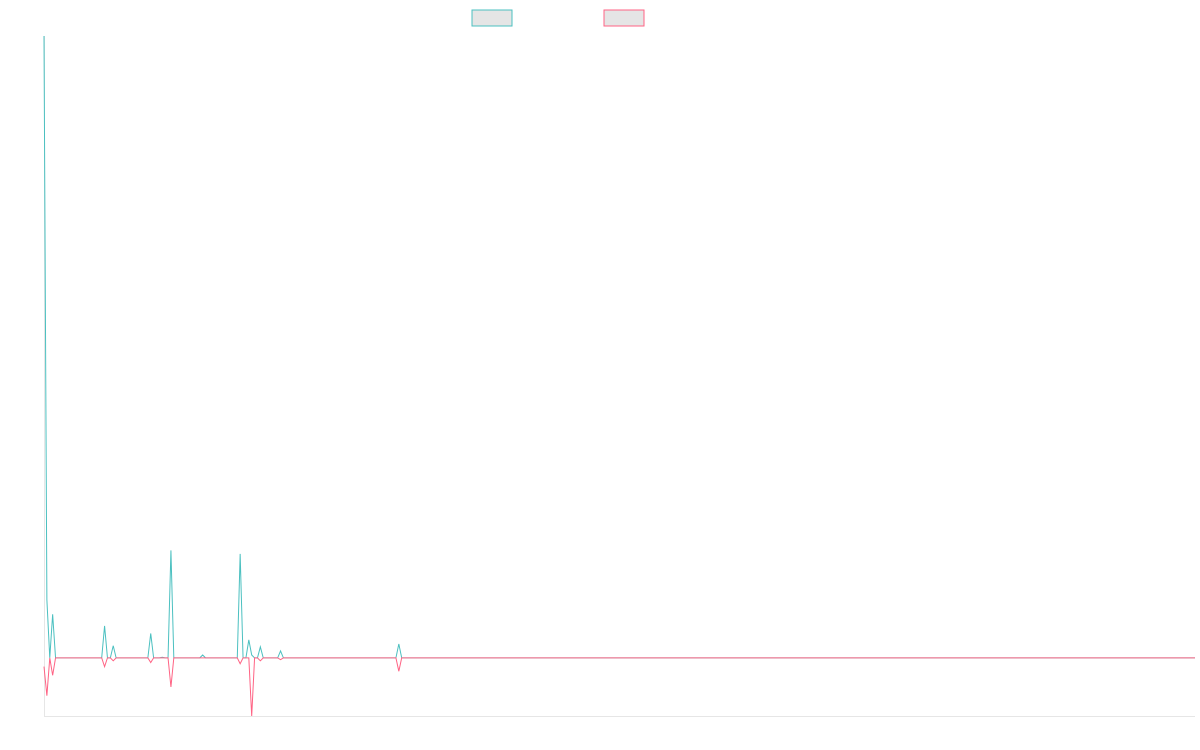 The image size is (1200, 750). Describe the element at coordinates (558, 18) in the screenshot. I see `legend` at that location.